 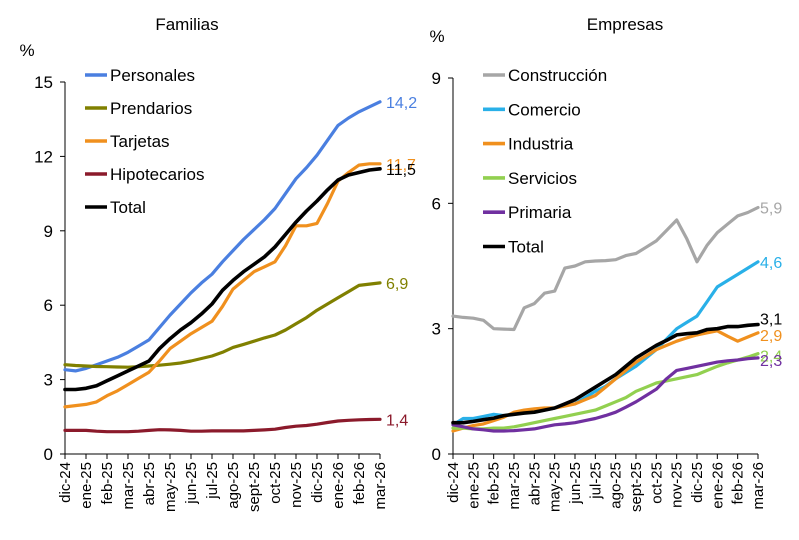 What do you see at coordinates (222, 325) in the screenshot?
I see `series-line-prendarios` at bounding box center [222, 325].